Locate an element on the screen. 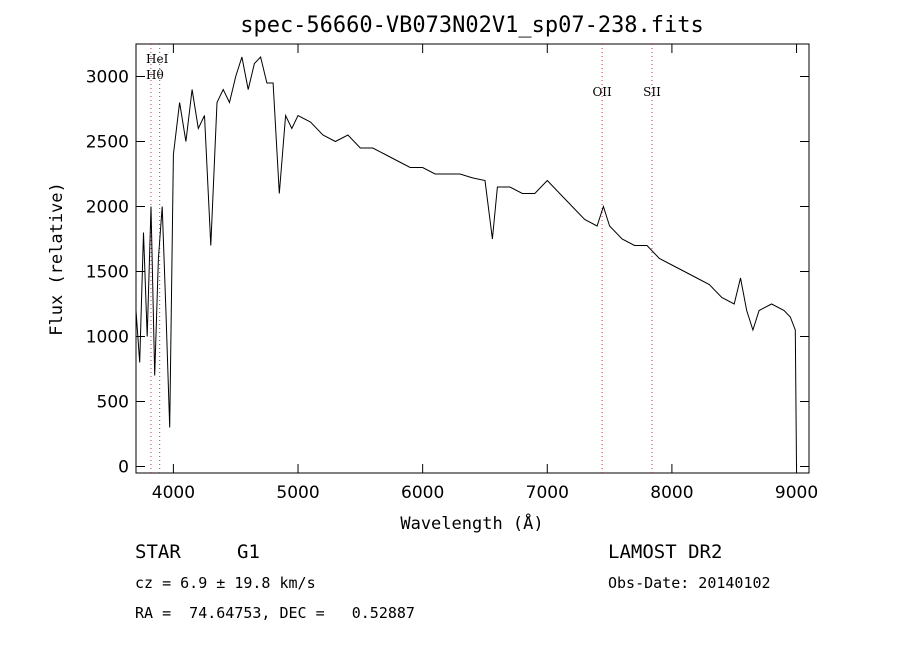 This screenshot has height=650, width=900. y-tick-label: 0 is located at coordinates (123, 468).